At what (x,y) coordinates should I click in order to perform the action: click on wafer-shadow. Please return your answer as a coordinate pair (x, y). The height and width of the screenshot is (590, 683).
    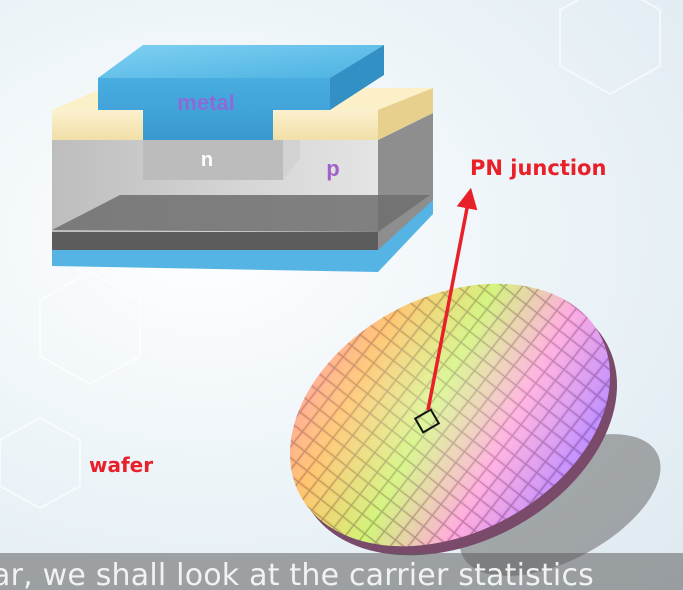
    Looking at the image, I should click on (560, 505).